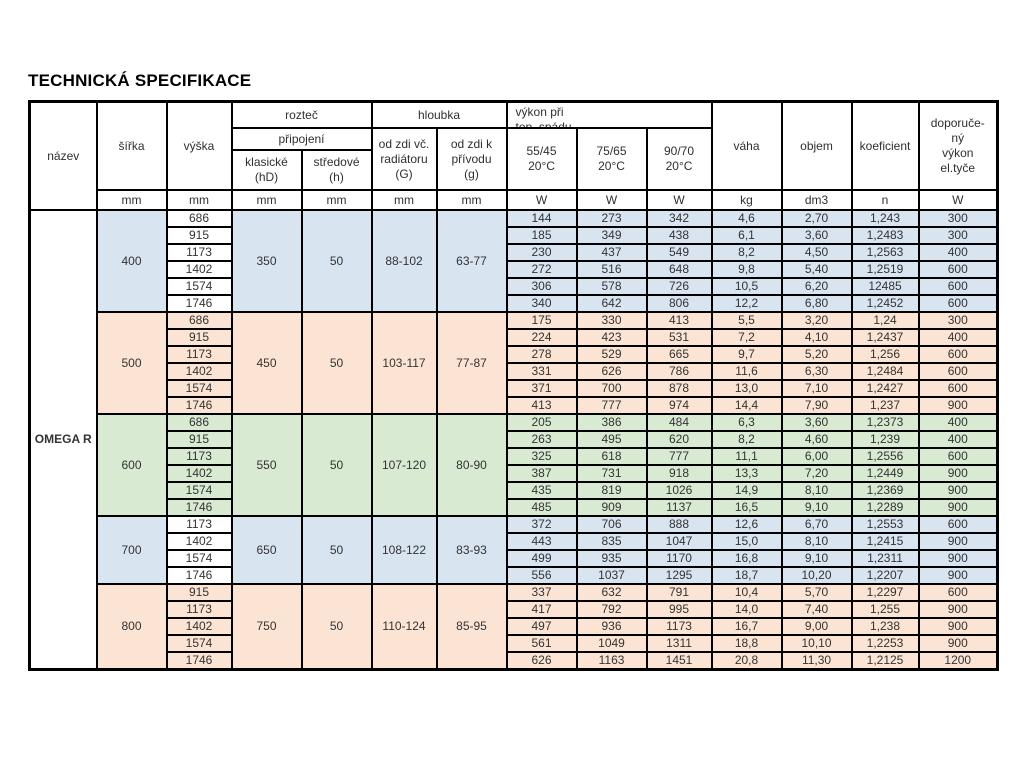 The image size is (1024, 768). I want to click on vykon-5545-cell: 340, so click(541, 303).